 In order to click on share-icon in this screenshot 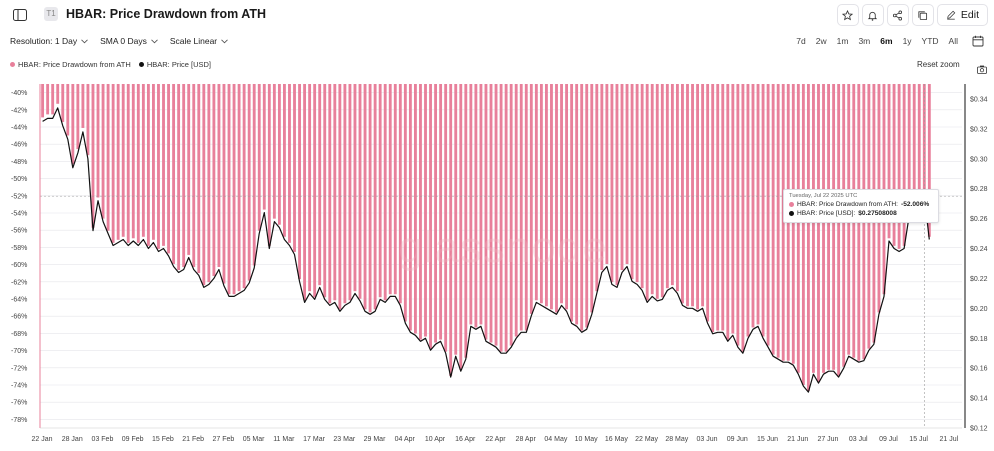, I will do `click(897, 15)`.